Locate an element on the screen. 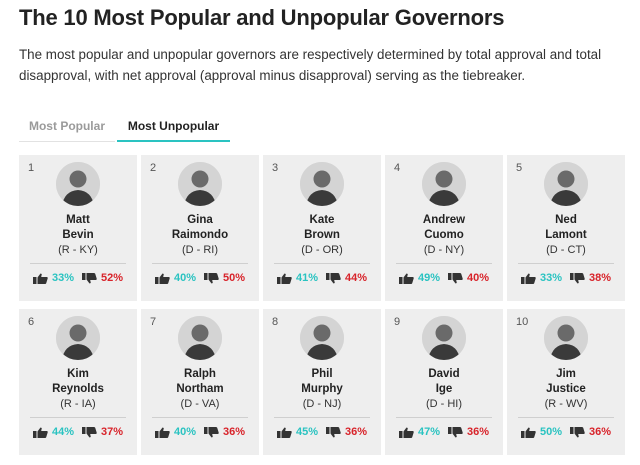 The image size is (640, 465). governor-card: 8 Phil Murphy (D - NJ) 45% 36% is located at coordinates (322, 382).